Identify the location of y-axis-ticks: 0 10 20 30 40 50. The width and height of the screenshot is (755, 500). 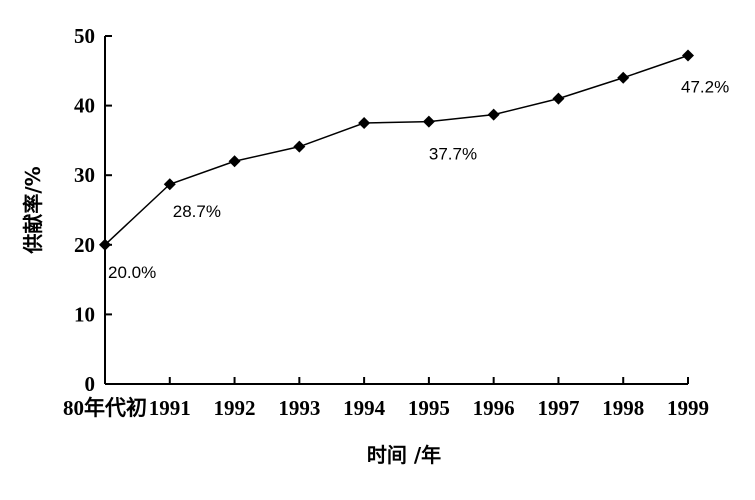
(93, 210).